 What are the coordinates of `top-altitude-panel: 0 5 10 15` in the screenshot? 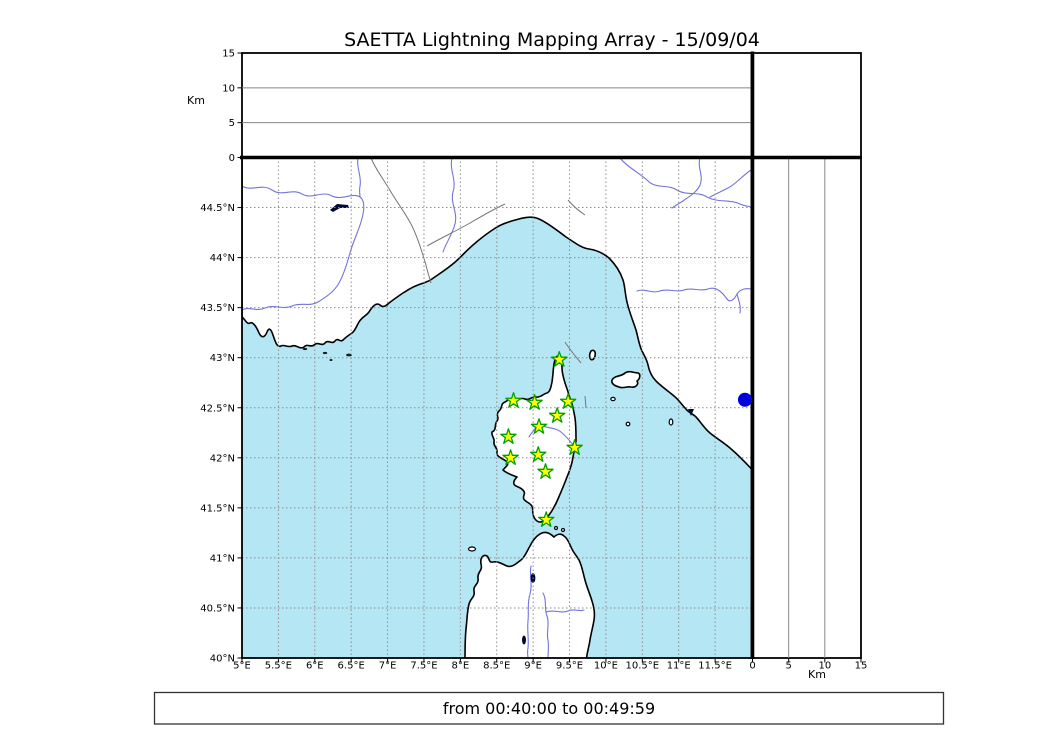 It's located at (487, 106).